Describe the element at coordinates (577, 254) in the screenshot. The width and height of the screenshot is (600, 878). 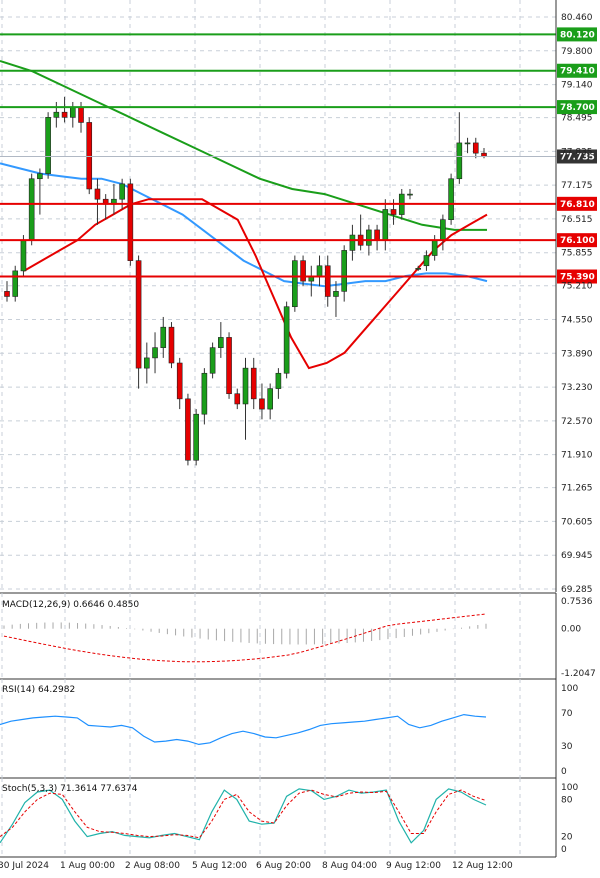
I see `price-tick-label: 75.855` at that location.